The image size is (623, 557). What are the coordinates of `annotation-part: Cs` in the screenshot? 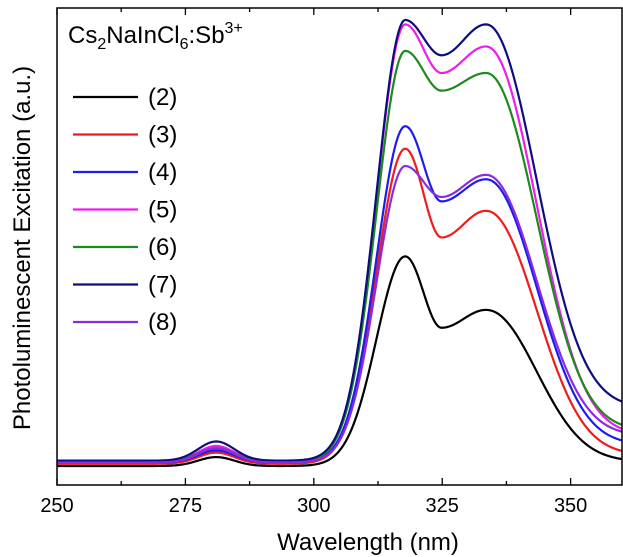 It's located at (82, 35).